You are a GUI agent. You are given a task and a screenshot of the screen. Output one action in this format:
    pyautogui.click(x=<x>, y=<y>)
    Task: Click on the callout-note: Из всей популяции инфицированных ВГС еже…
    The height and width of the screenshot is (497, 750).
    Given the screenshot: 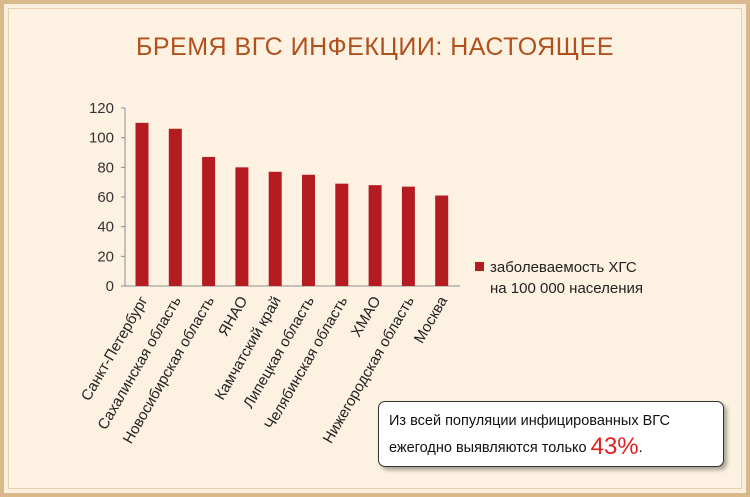 What is the action you would take?
    pyautogui.click(x=551, y=434)
    